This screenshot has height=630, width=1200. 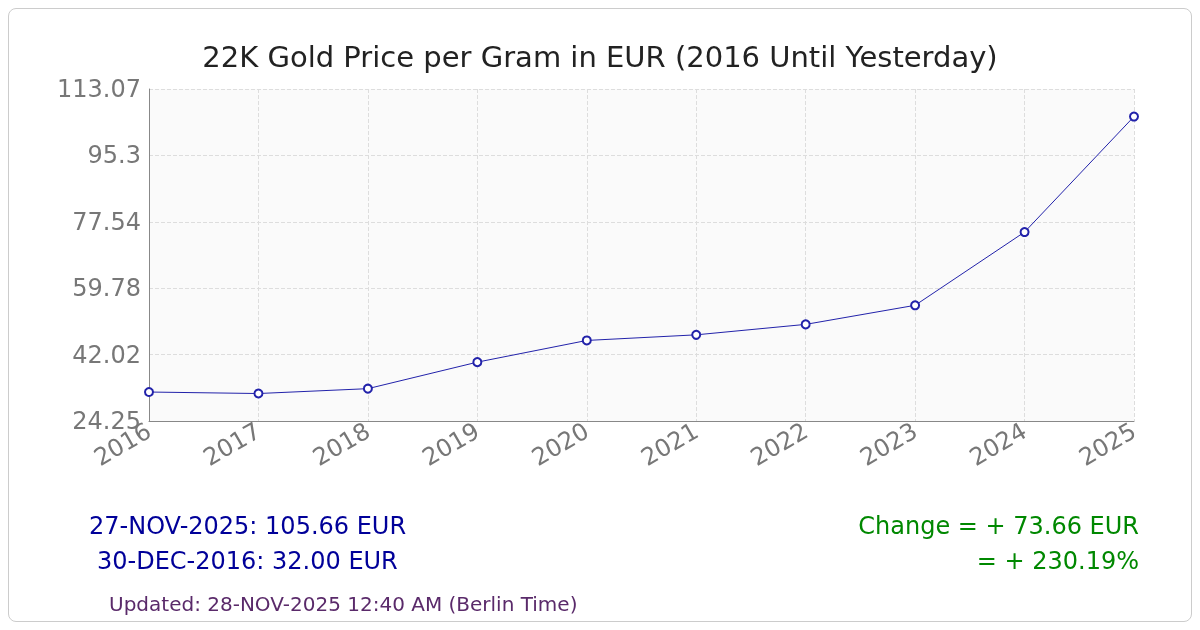 I want to click on y-tick-label: 77.54, so click(x=106, y=221).